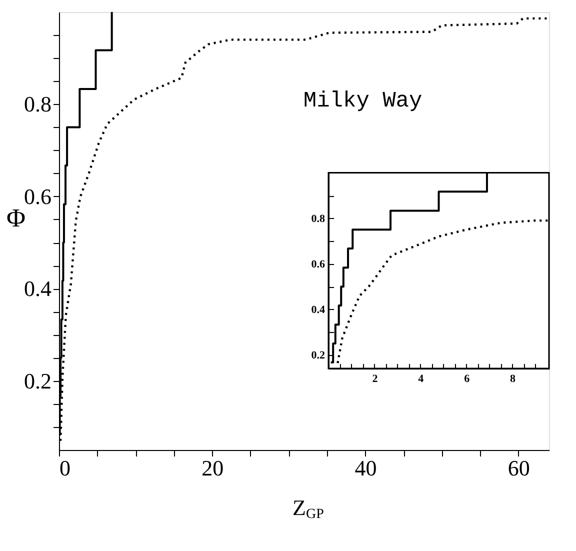 The image size is (576, 551). What do you see at coordinates (365, 468) in the screenshot?
I see `x-tick-label: 40` at bounding box center [365, 468].